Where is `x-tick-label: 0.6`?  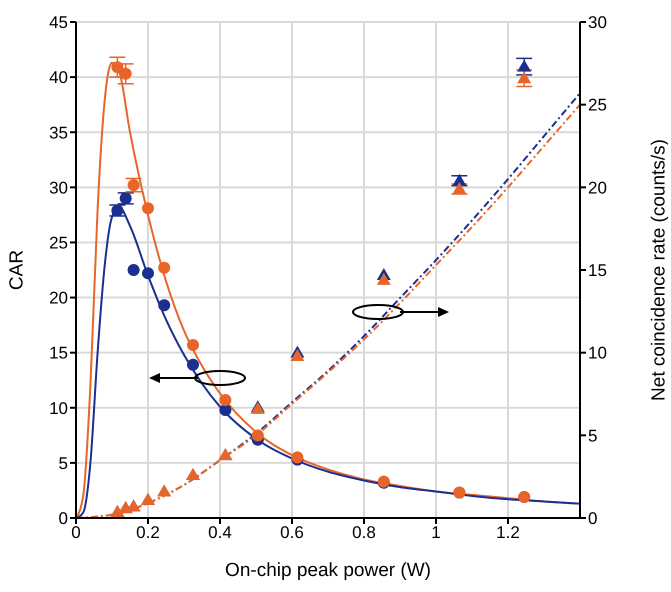
x-tick-label: 0.6 is located at coordinates (292, 532).